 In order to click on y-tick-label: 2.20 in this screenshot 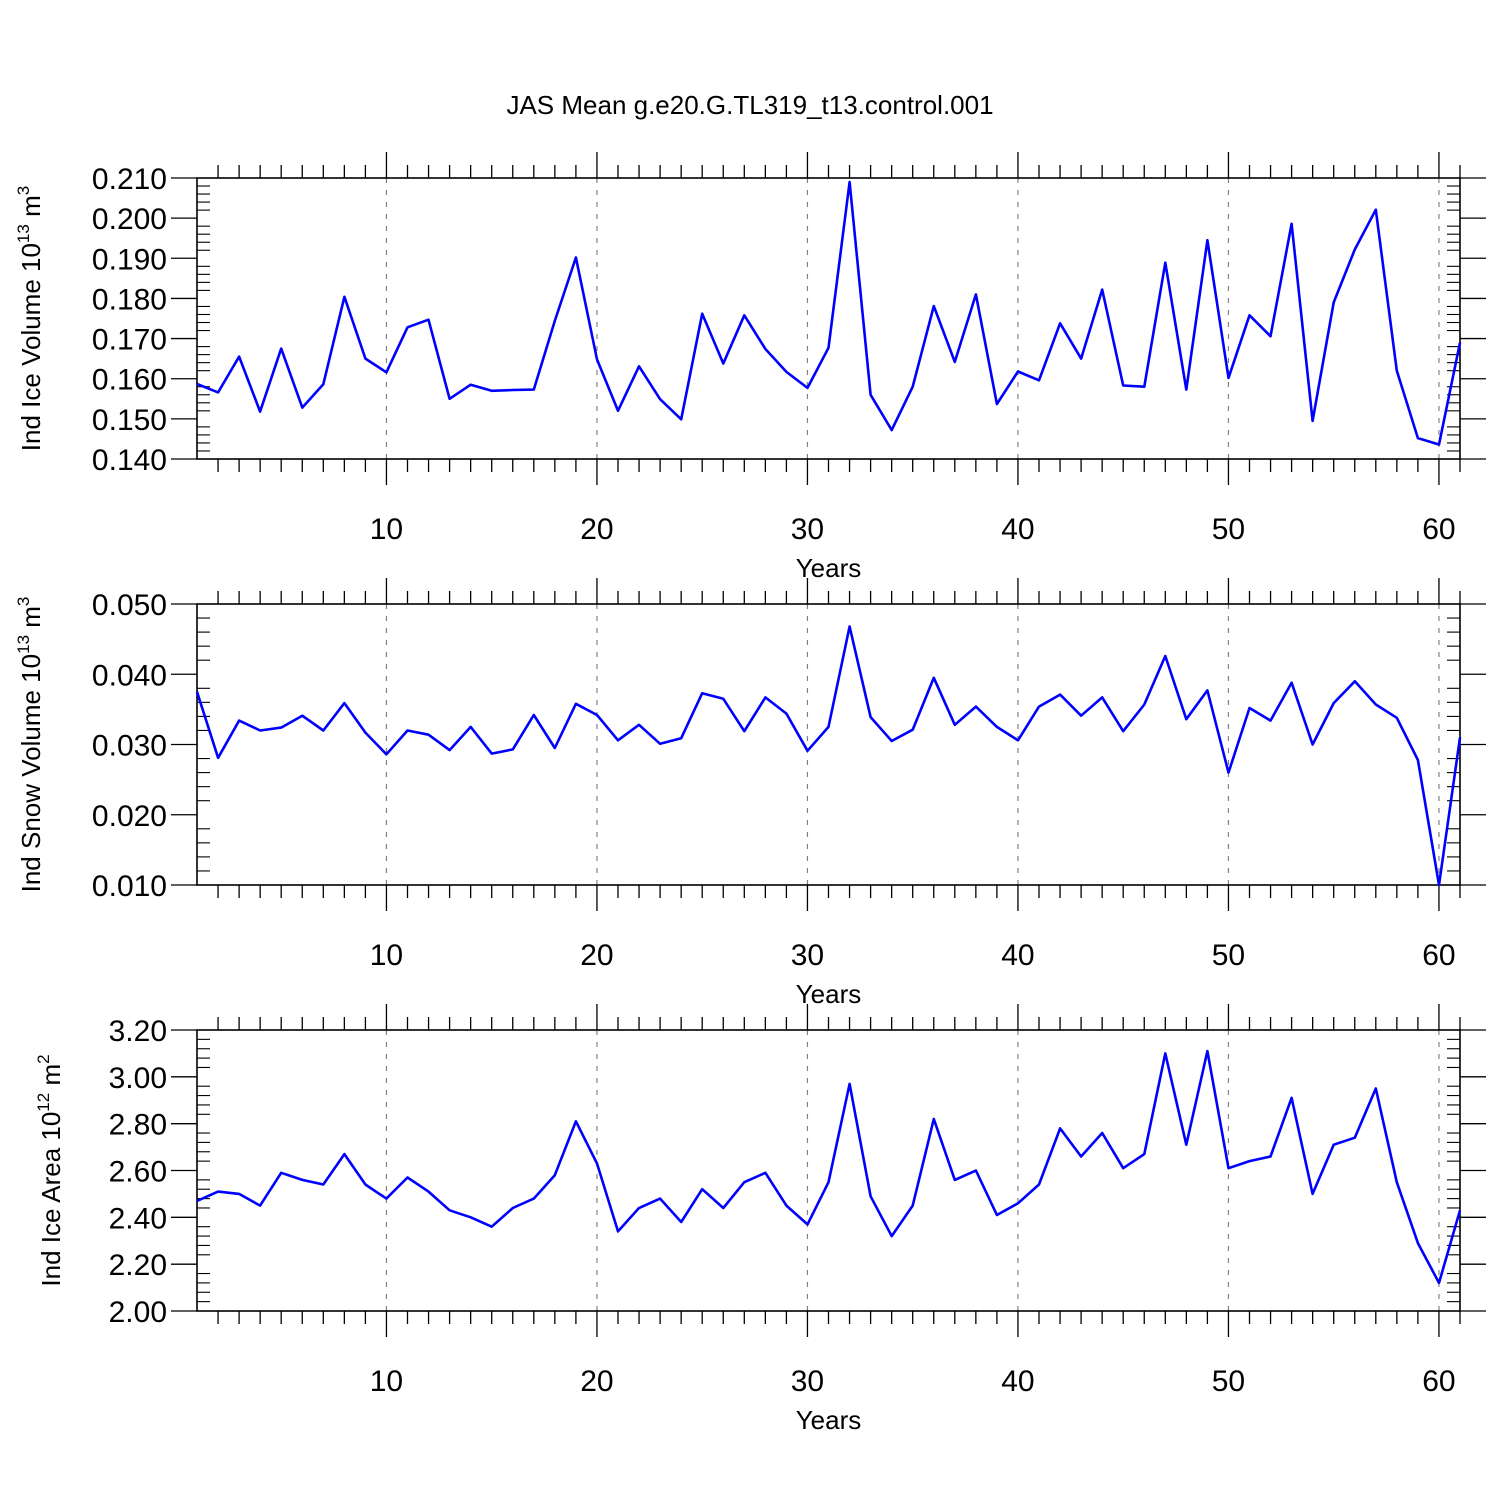, I will do `click(138, 1265)`.